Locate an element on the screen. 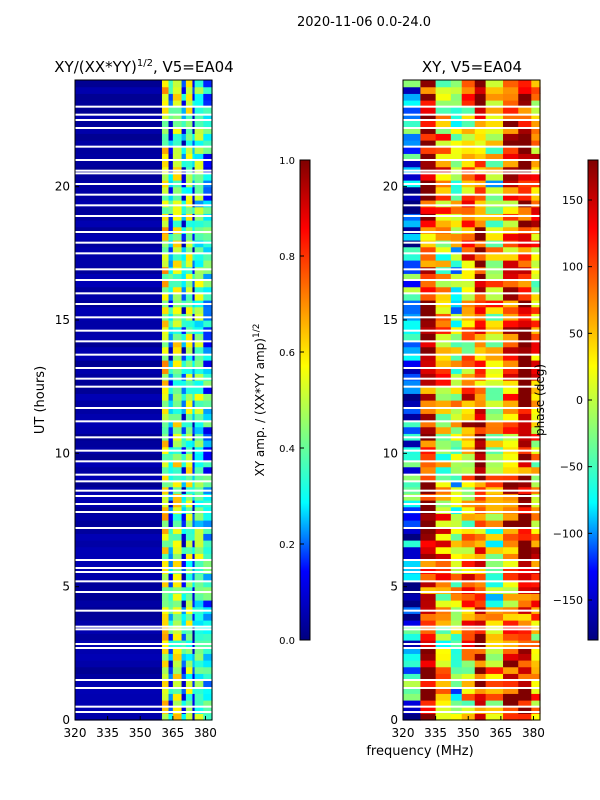 The image size is (600, 800). colorbar1-tick-label: 0.8 is located at coordinates (287, 257).